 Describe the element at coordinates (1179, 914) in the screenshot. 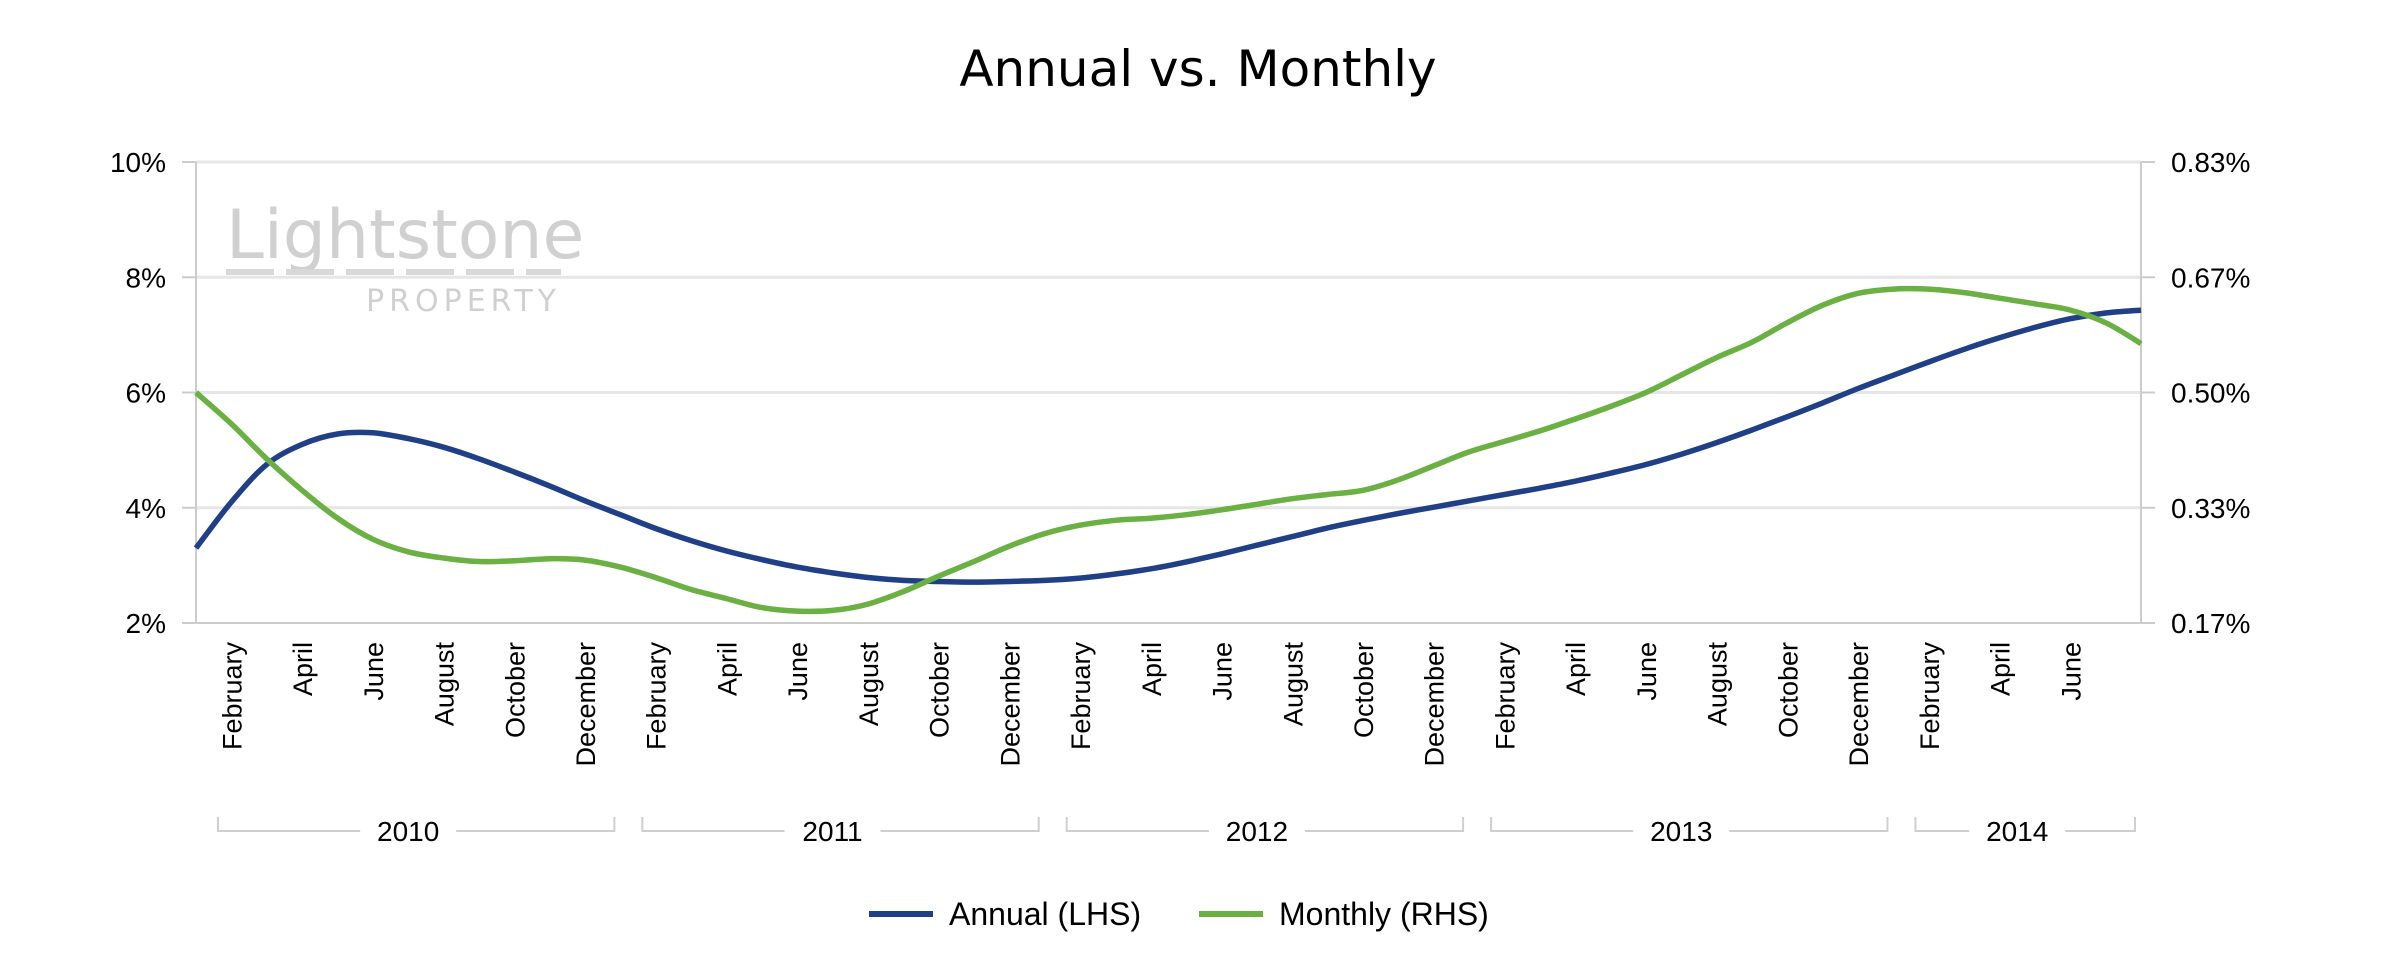

I see `legend: Annual (LHS) Monthly (RHS)` at that location.